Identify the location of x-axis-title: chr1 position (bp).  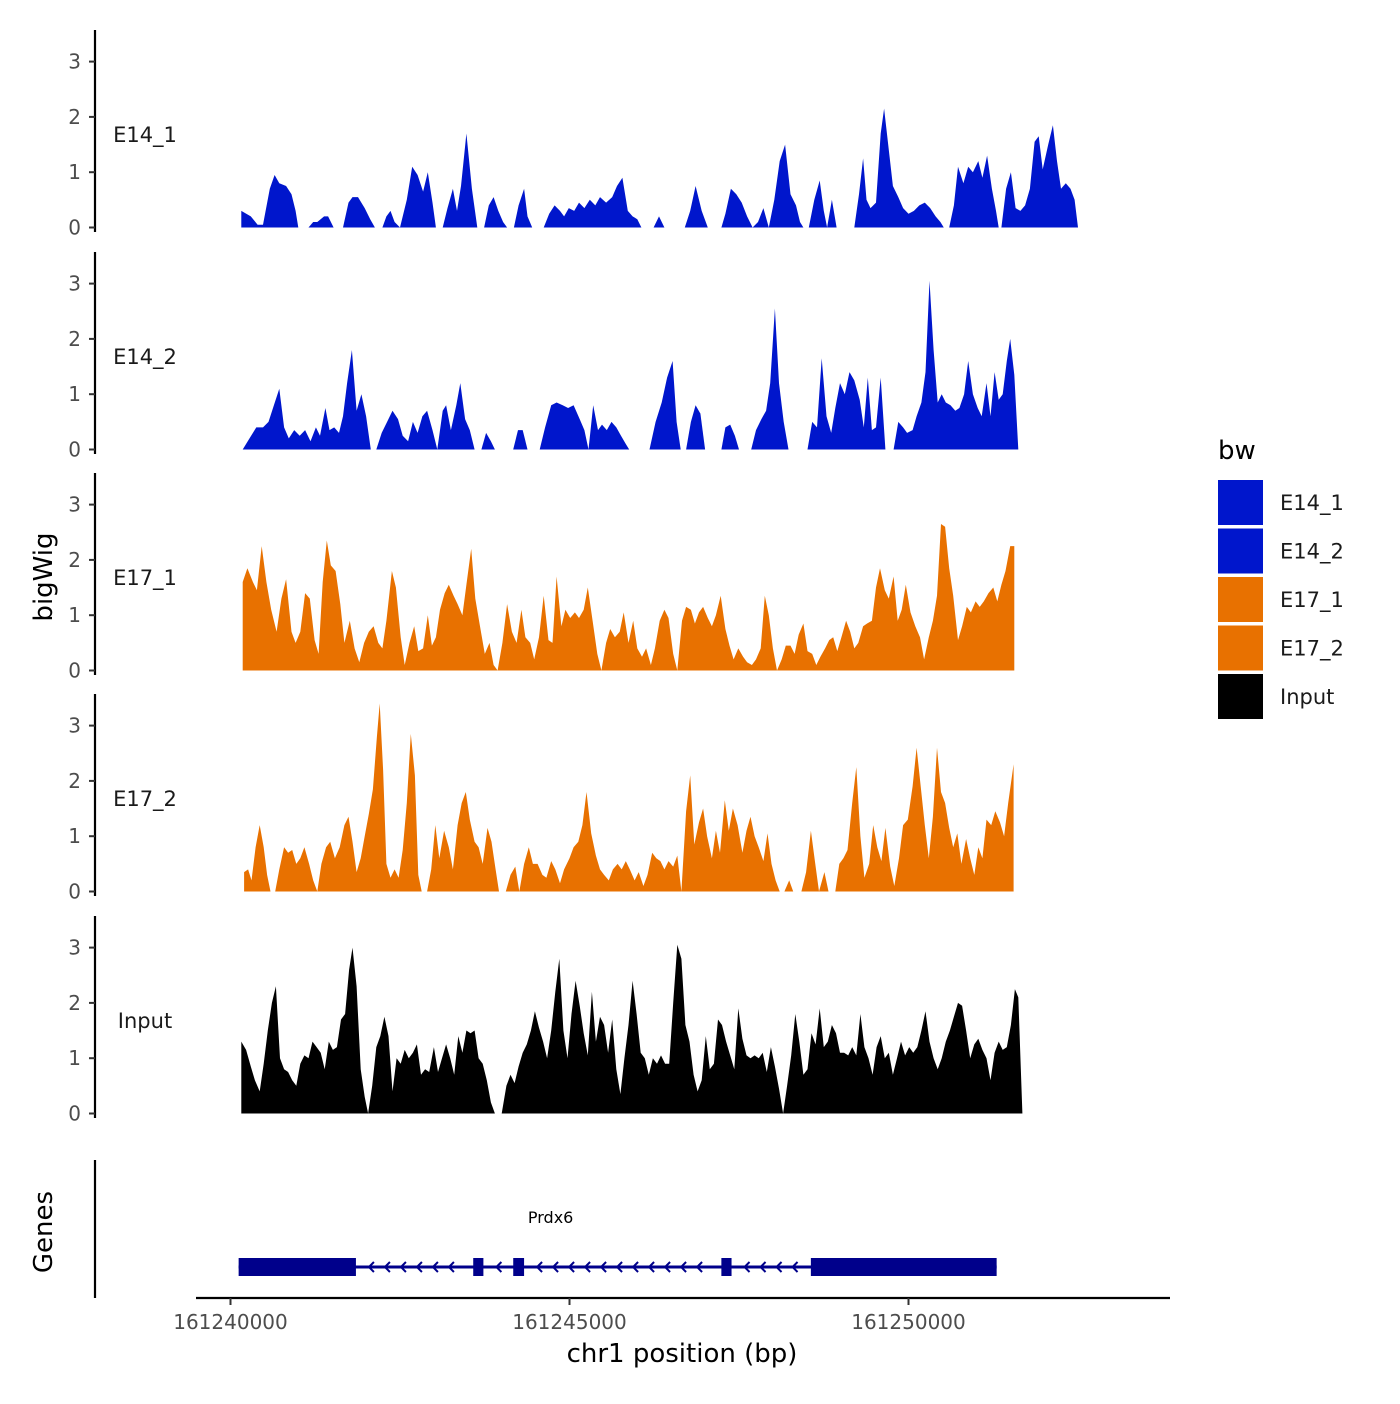
(682, 1354).